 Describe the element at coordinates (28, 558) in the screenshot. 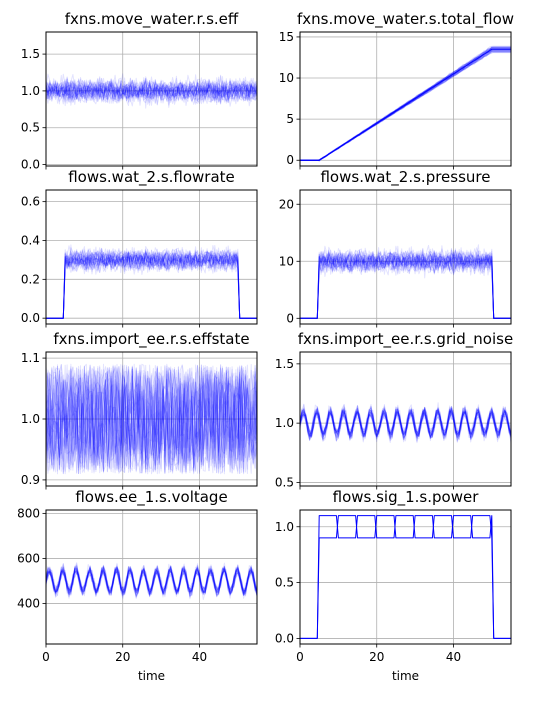

I see `y-tick-label: 600` at that location.